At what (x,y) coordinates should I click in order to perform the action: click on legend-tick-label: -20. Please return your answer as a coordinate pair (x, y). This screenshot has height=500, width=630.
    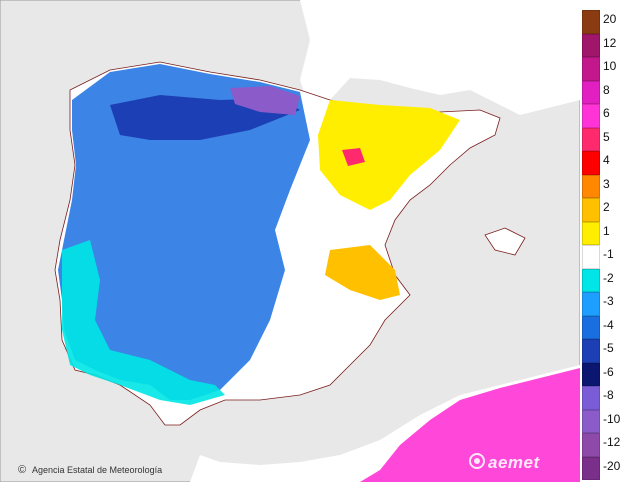
    Looking at the image, I should click on (612, 465).